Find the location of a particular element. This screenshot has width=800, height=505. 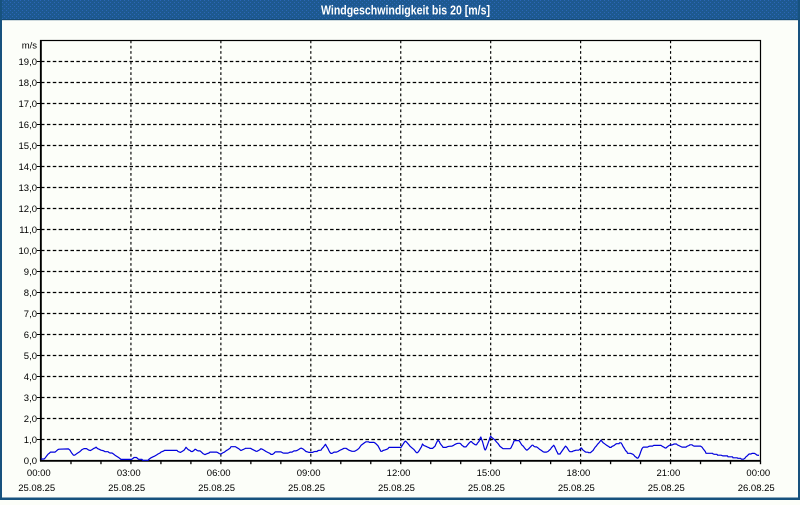

svg-text: 14,0 is located at coordinates (28, 167).